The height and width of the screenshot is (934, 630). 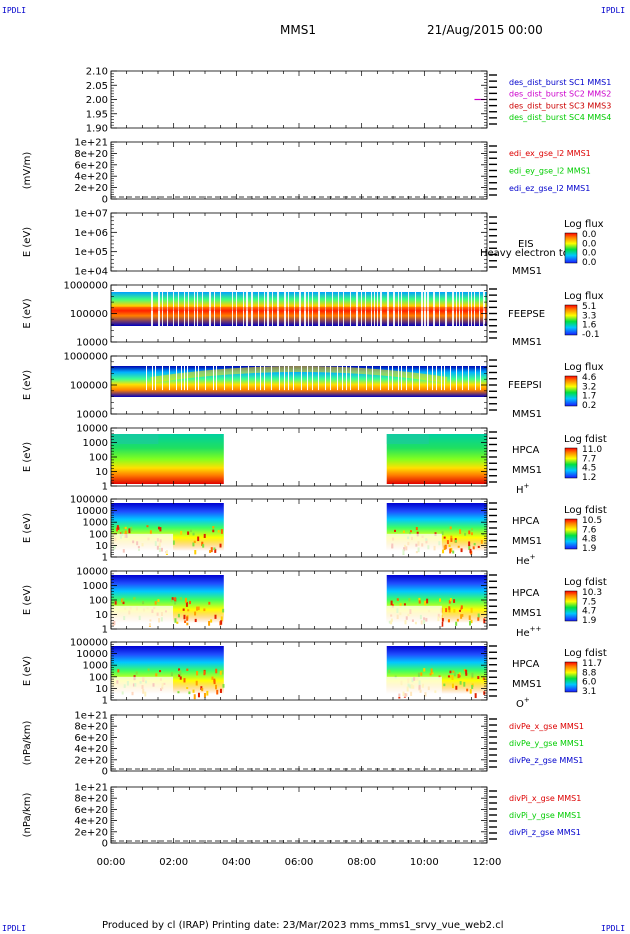 I want to click on legend-entry: des_dist_burst SC2 MMS2, so click(x=560, y=94).